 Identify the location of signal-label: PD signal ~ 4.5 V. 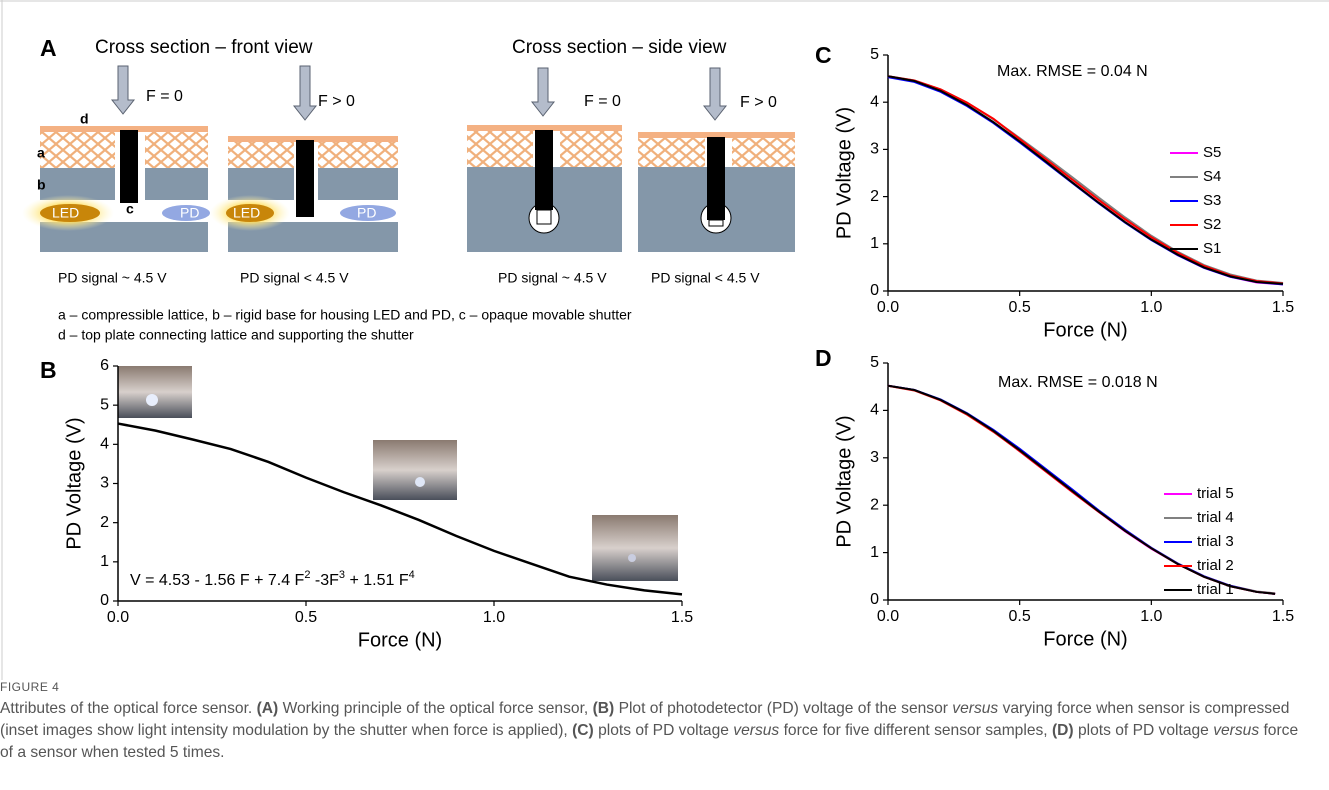
(552, 278).